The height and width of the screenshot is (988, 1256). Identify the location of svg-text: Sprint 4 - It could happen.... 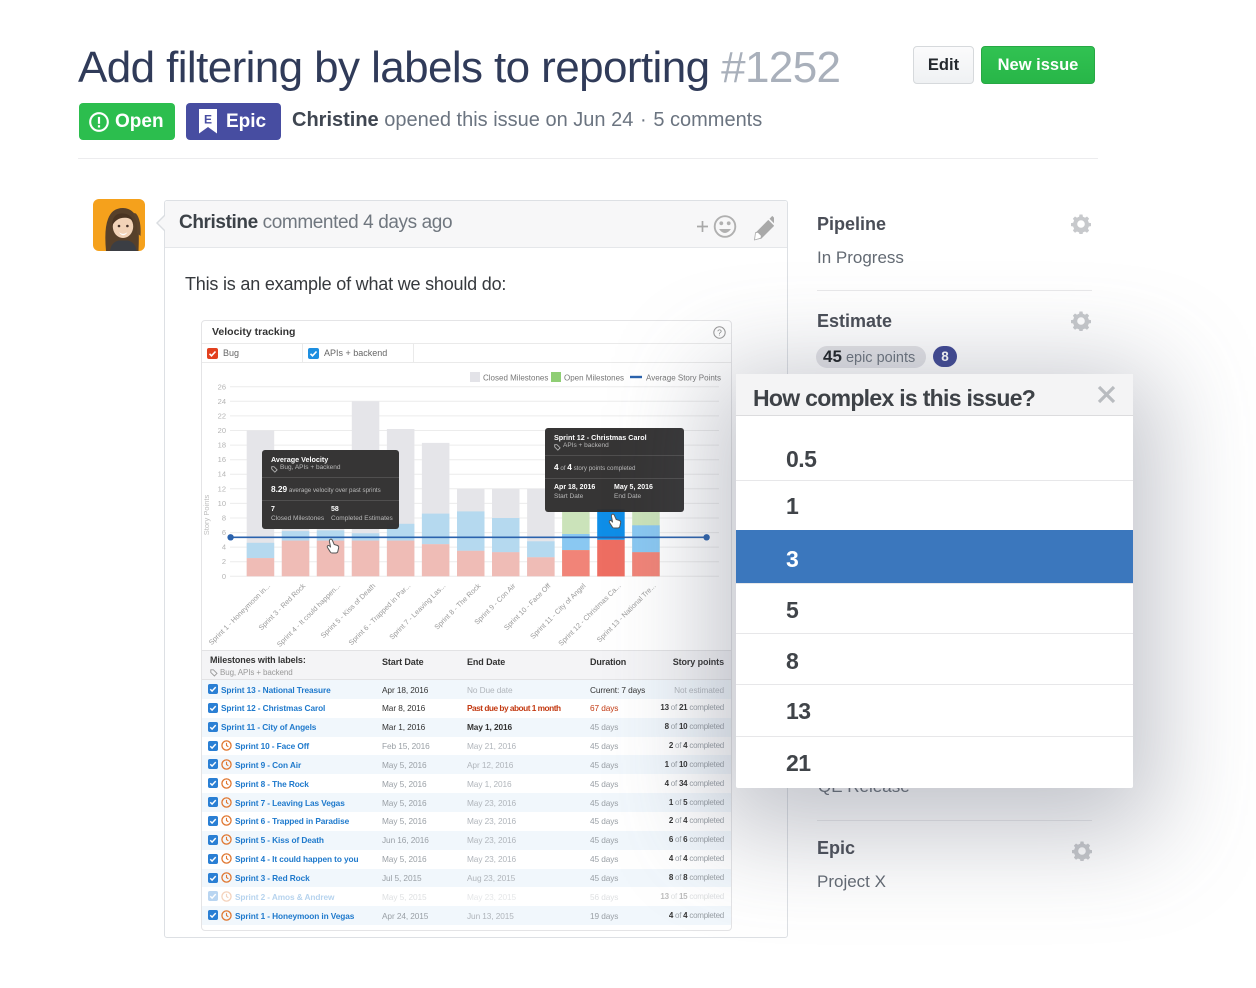
(308, 614).